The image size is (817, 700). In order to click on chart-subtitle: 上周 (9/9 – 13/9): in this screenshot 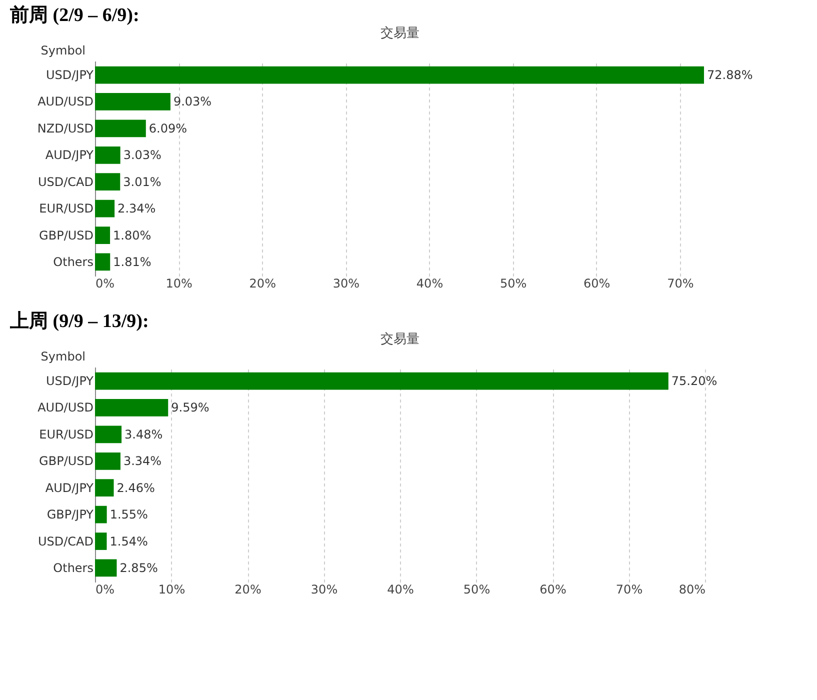, I will do `click(79, 321)`.